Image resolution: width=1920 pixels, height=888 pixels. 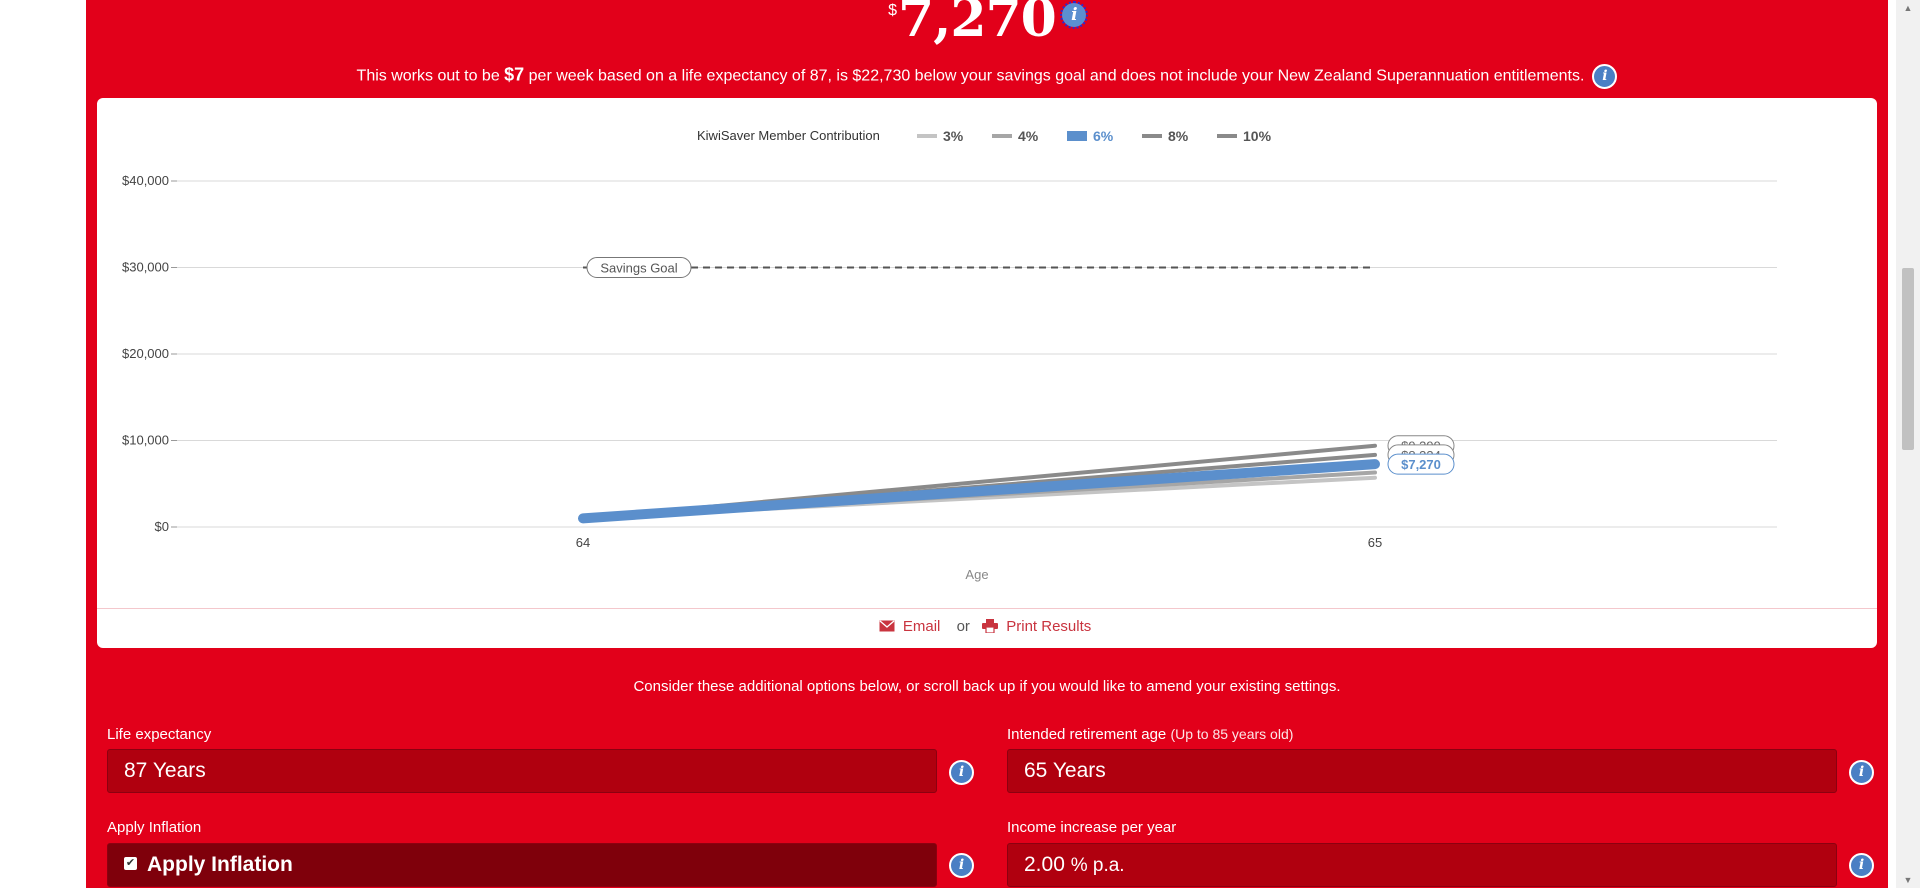 I want to click on legend-swatch-8pct, so click(x=1152, y=136).